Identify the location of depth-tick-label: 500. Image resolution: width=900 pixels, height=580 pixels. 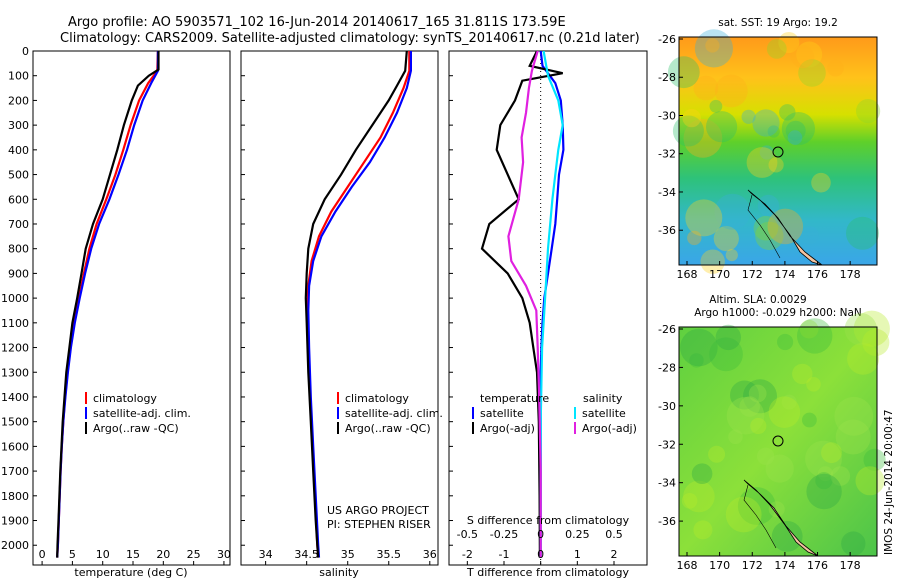
(18, 175).